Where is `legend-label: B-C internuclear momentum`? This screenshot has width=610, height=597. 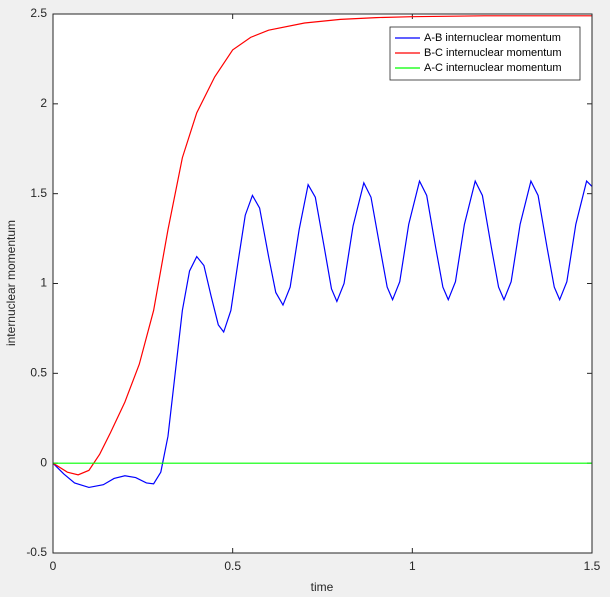
legend-label: B-C internuclear momentum is located at coordinates (493, 53).